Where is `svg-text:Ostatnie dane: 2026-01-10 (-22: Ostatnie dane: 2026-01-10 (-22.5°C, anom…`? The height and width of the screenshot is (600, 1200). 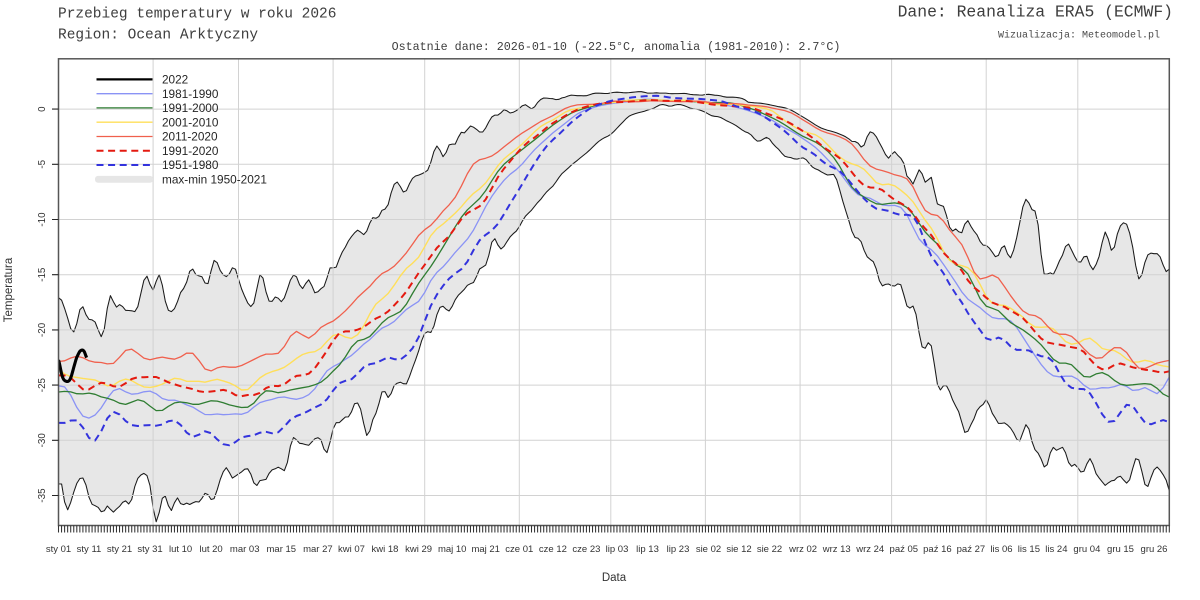 svg-text:Ostatnie dane: 2026-01-10 (-22: Ostatnie dane: 2026-01-10 (-22.5°C, anom… is located at coordinates (616, 47).